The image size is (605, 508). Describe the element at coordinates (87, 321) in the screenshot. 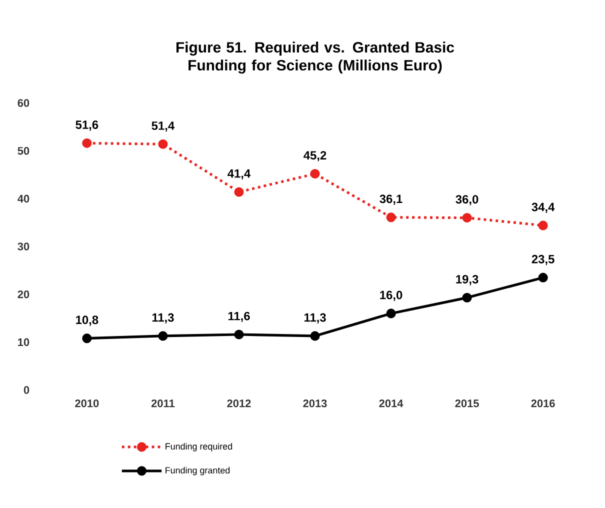

I see `data-label: 10,8` at that location.